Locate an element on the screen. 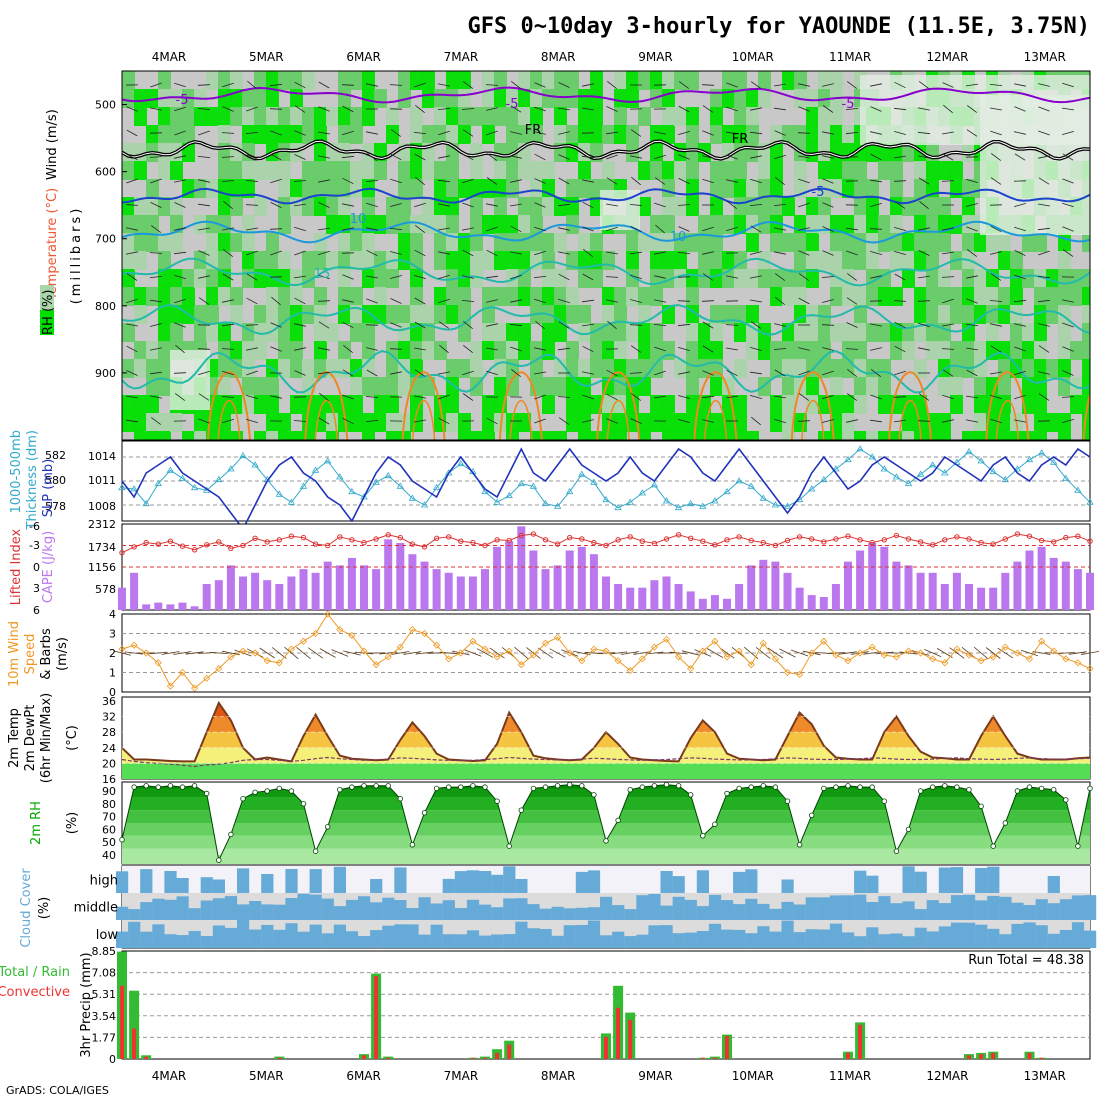  cloud-cells is located at coordinates (606, 907).